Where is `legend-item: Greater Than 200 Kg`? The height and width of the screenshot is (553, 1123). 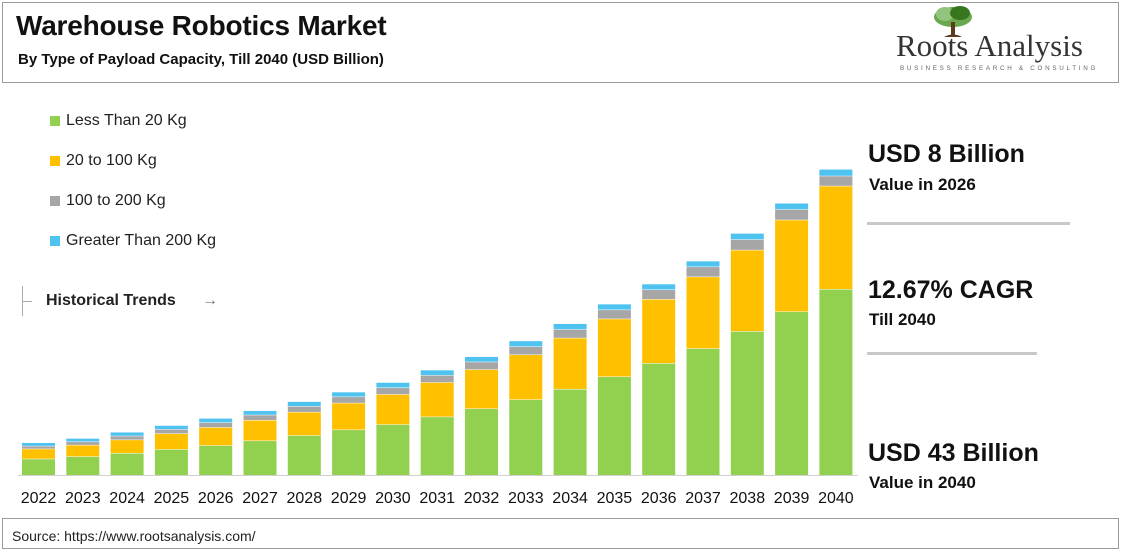
legend-item: Greater Than 200 Kg is located at coordinates (133, 241).